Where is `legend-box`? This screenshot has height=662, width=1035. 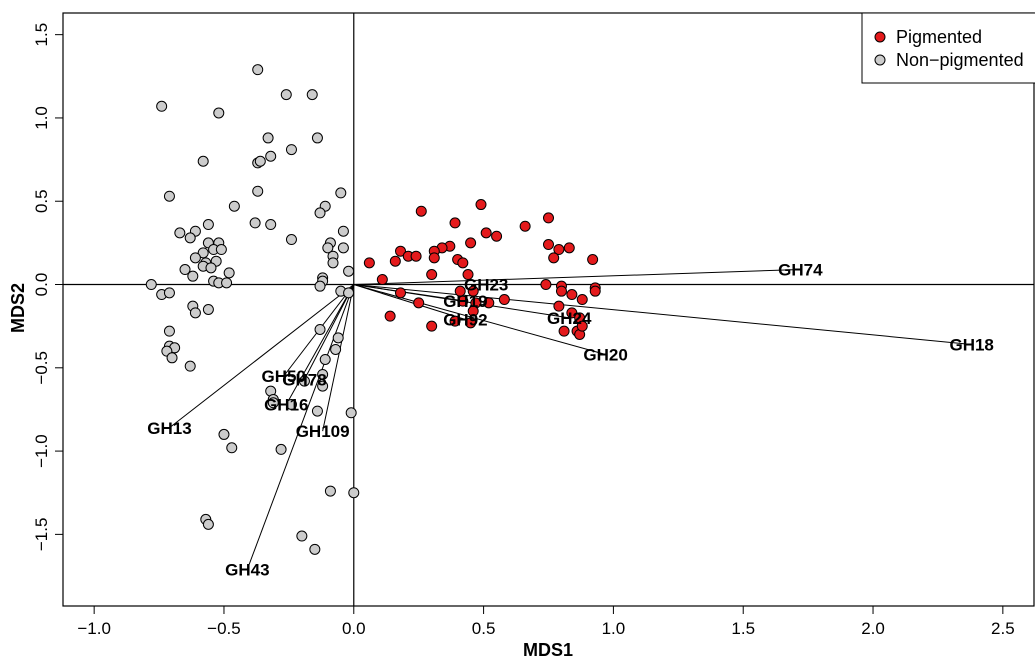
legend-box is located at coordinates (948, 48).